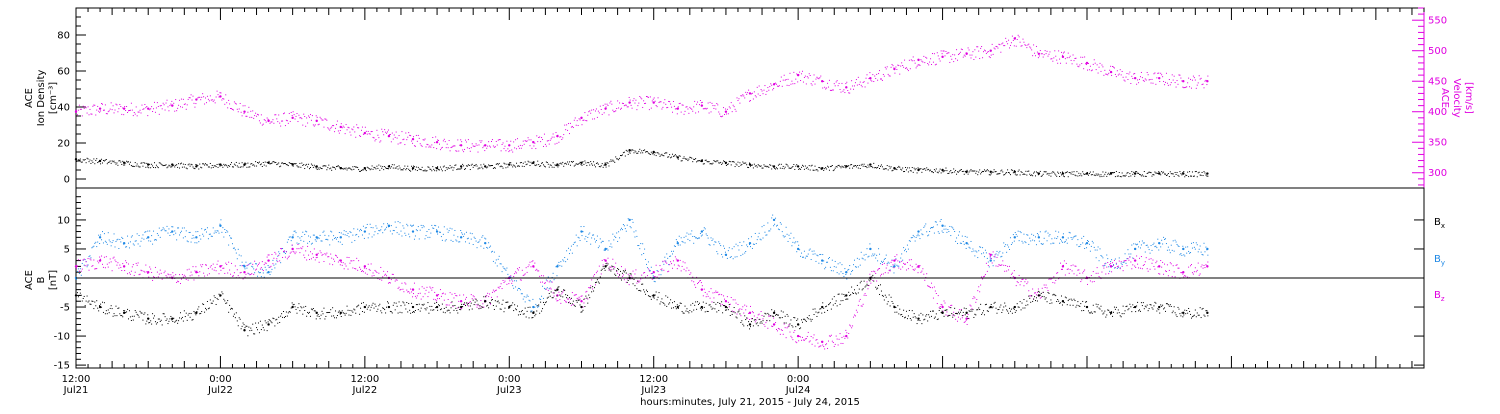  I want to click on y-tick-label: -5, so click(65, 308).